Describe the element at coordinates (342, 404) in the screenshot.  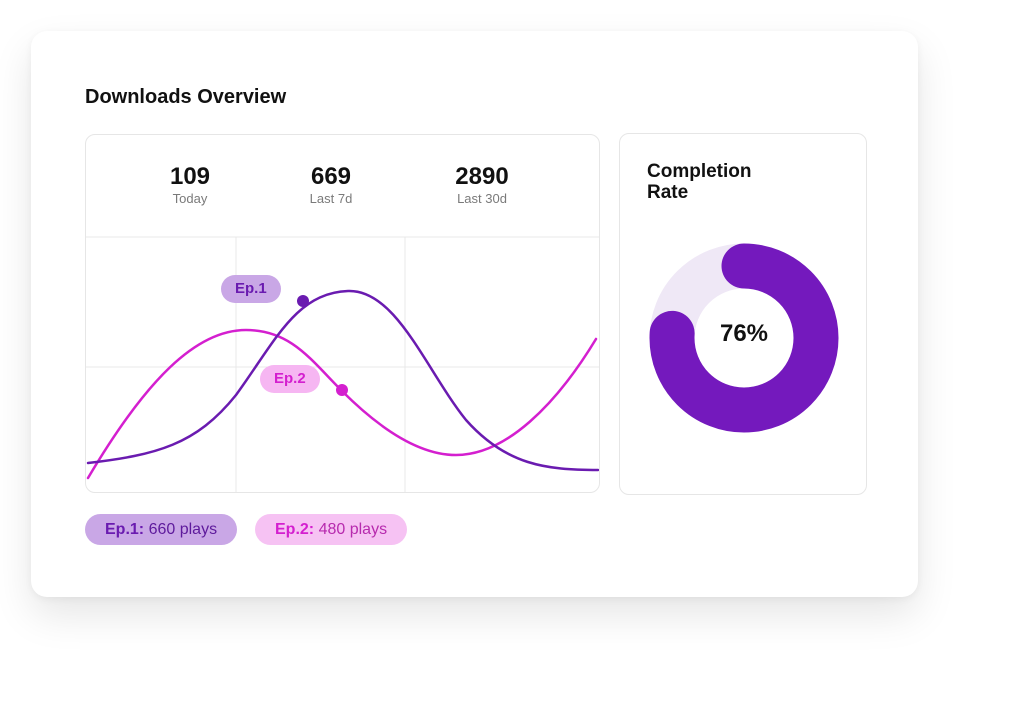
I see `ep2-series-line` at that location.